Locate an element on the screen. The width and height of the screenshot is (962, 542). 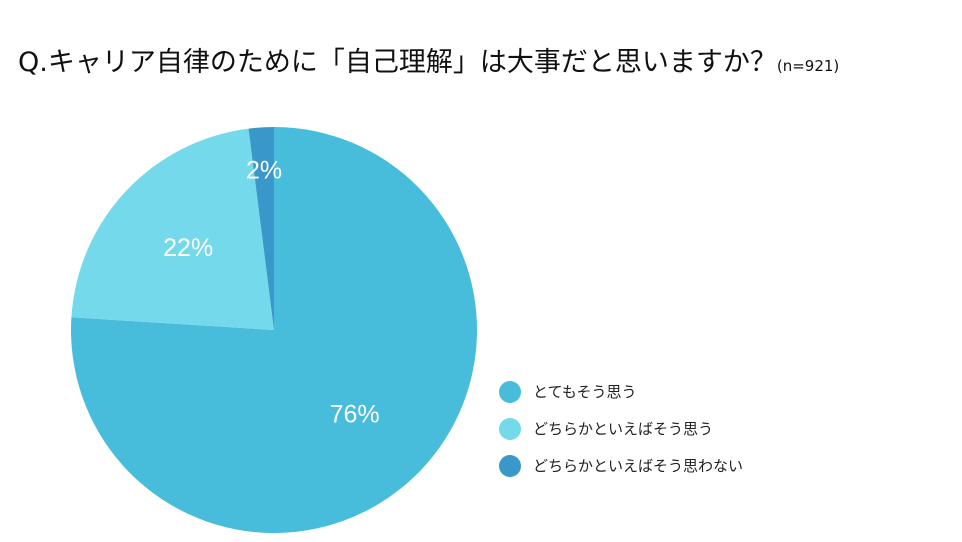
sample-size: (n=921) is located at coordinates (808, 66).